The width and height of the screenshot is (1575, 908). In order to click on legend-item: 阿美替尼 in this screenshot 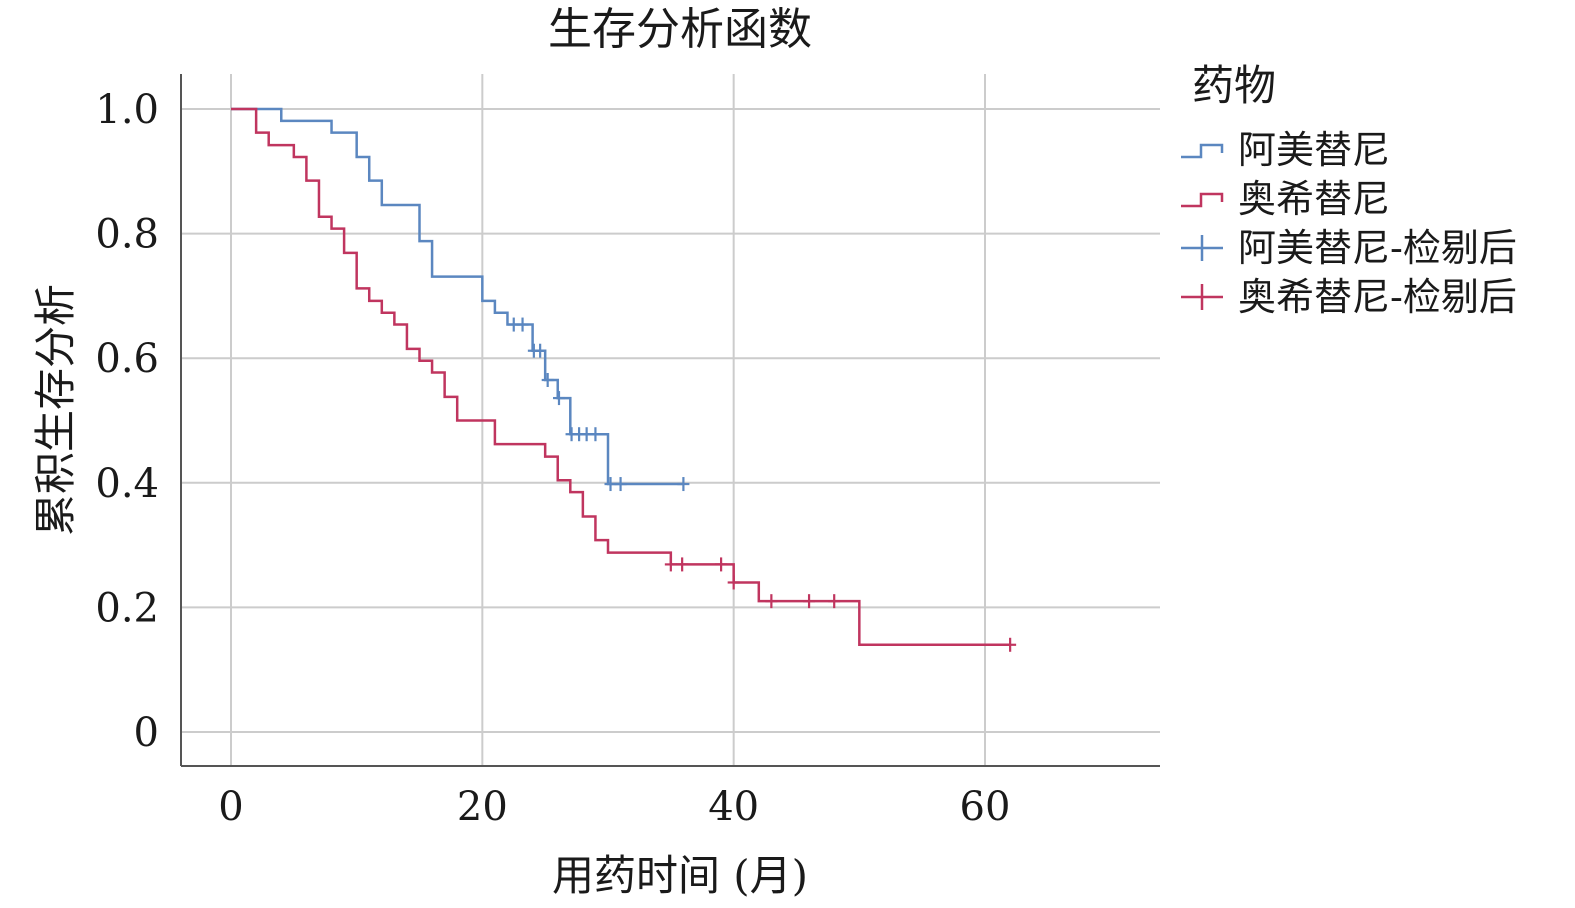, I will do `click(1285, 150)`.